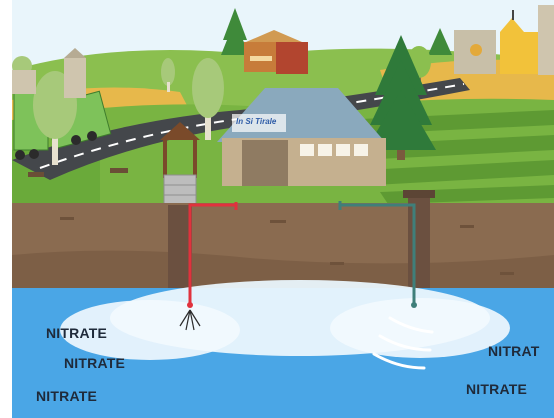 The width and height of the screenshot is (554, 418). What do you see at coordinates (49, 73) in the screenshot?
I see `left-building` at bounding box center [49, 73].